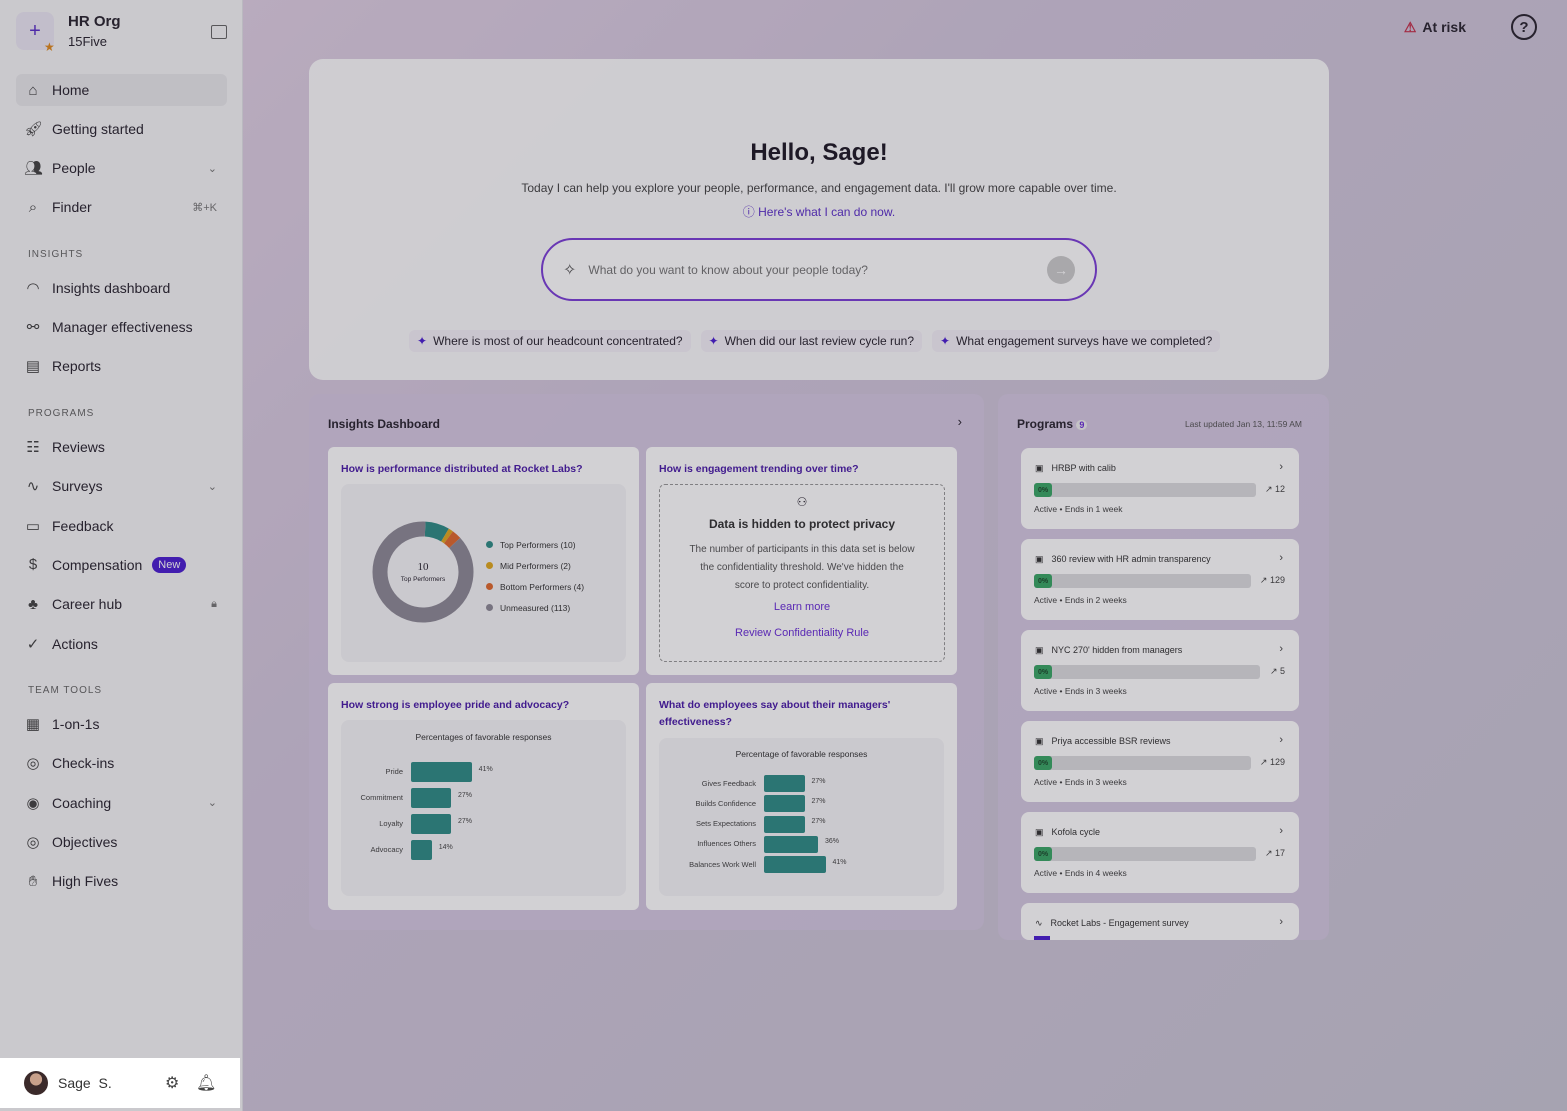 Image resolution: width=1567 pixels, height=1111 pixels. Describe the element at coordinates (421, 850) in the screenshot. I see `bar-advocacy` at that location.